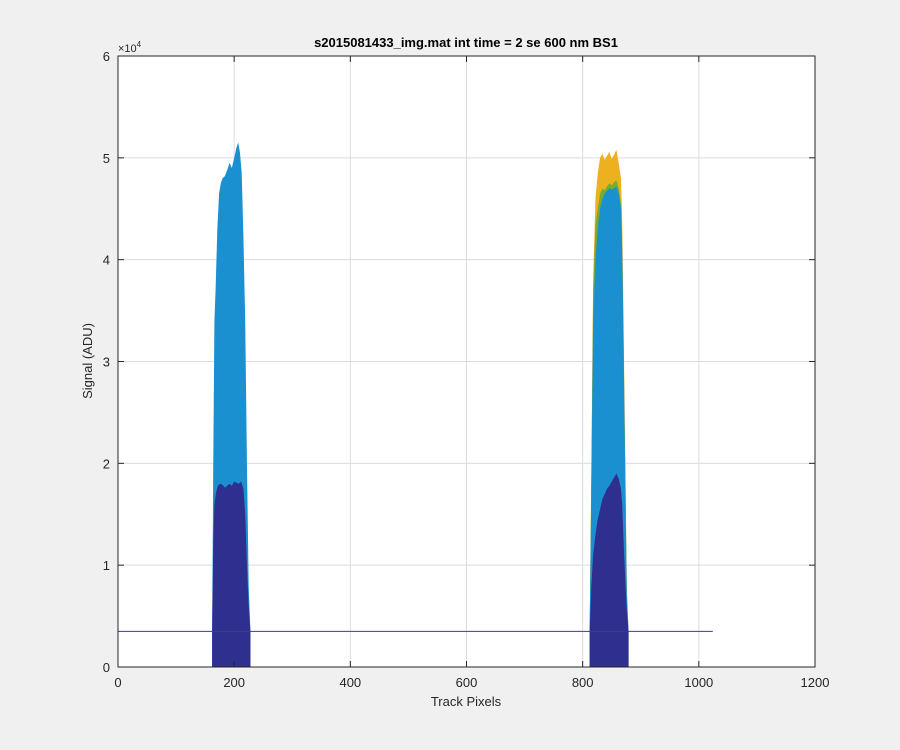  What do you see at coordinates (106, 56) in the screenshot?
I see `y-tick-label: 6` at bounding box center [106, 56].